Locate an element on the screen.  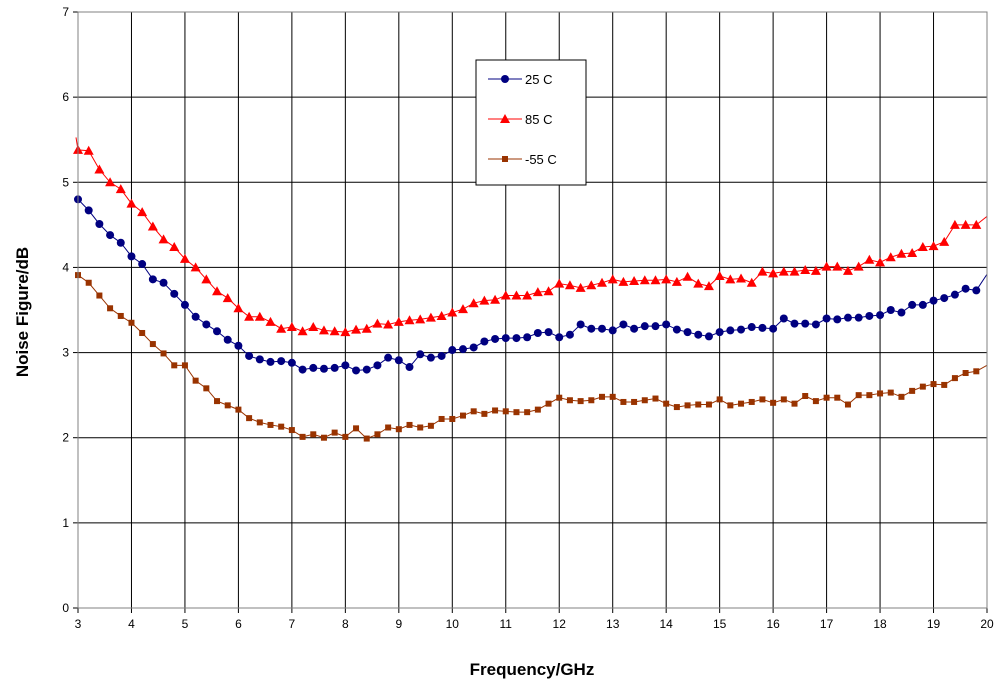
y-tick-label: 1 is located at coordinates (65, 523).